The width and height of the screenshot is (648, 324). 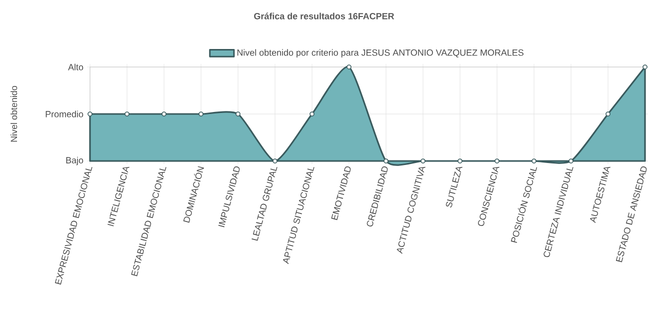 What do you see at coordinates (65, 114) in the screenshot?
I see `ref-line-label: Promedio` at bounding box center [65, 114].